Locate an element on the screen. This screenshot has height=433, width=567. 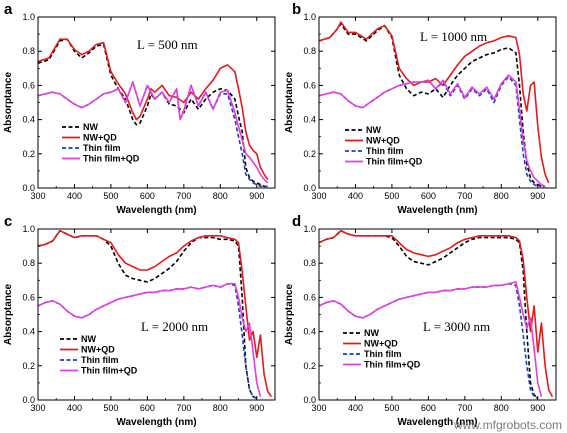
length-annotation: L = 2000 nm is located at coordinates (174, 326).